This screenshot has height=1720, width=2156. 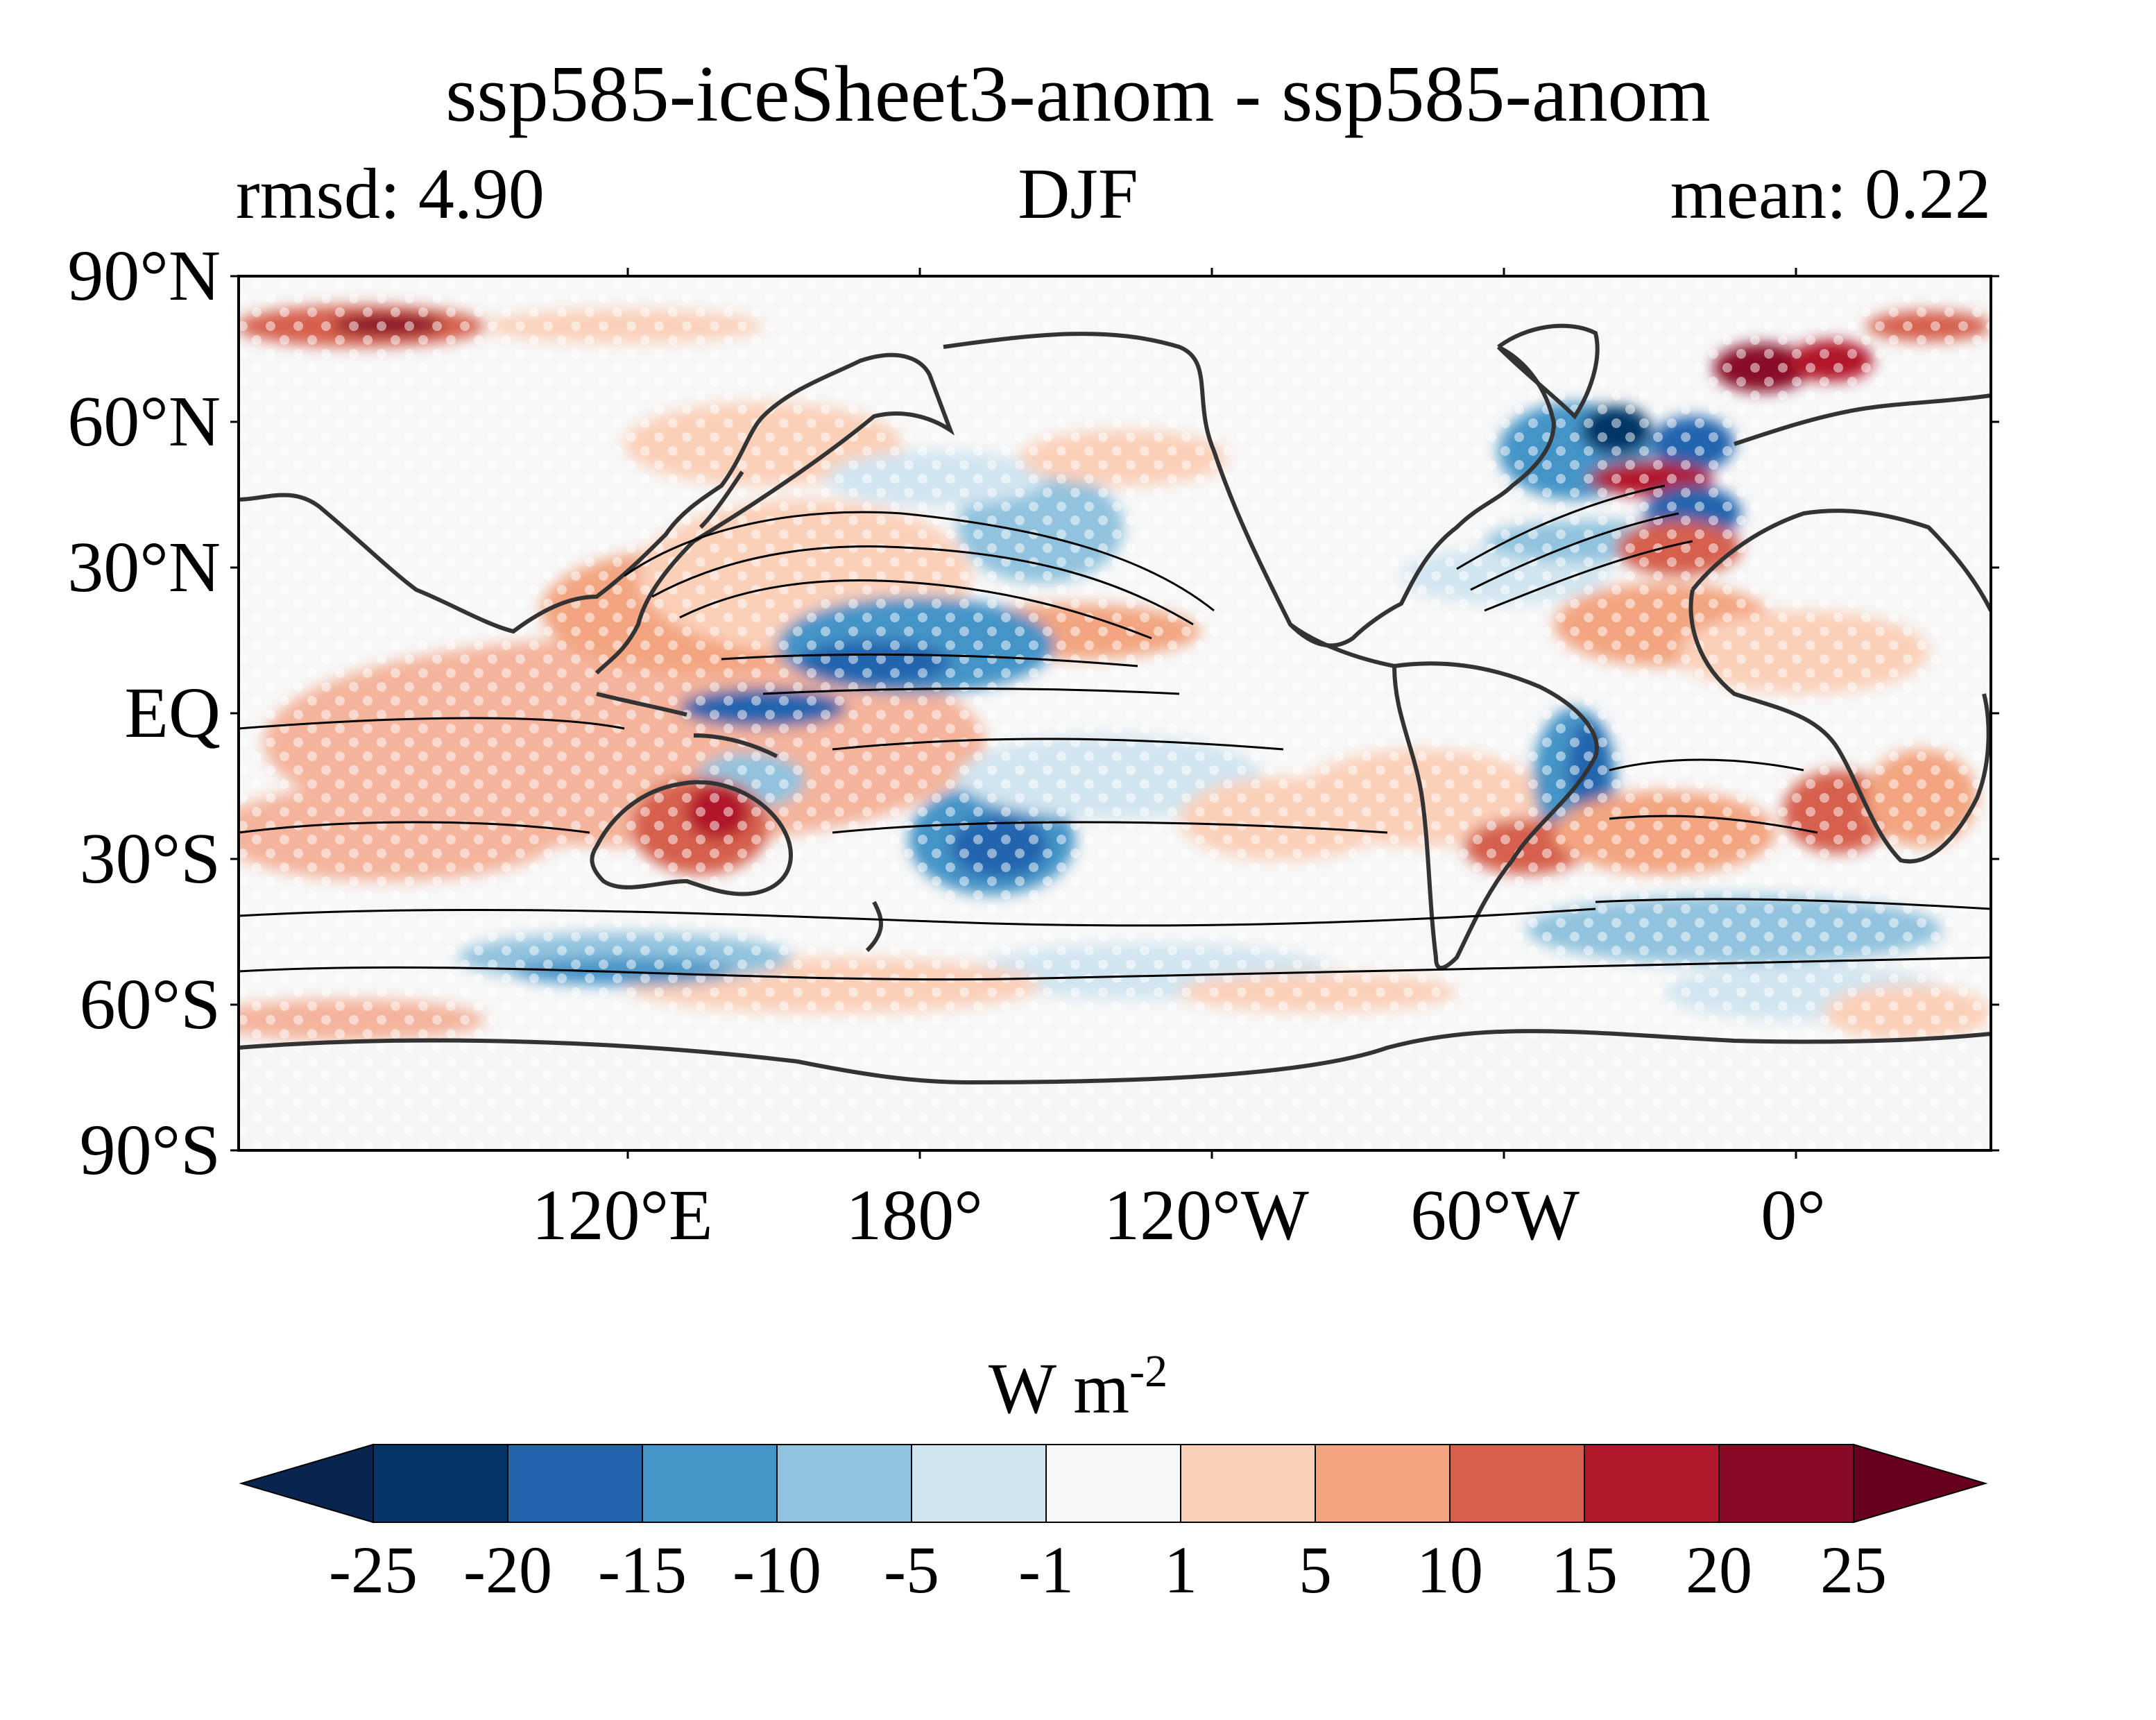 I want to click on lon-label-60w: 60°W, so click(x=1495, y=1215).